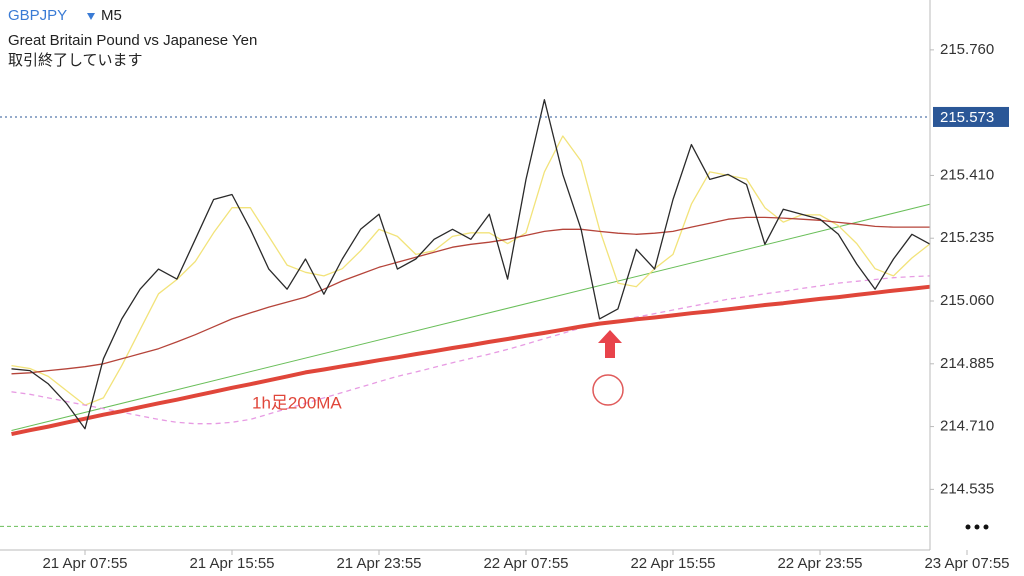 This screenshot has width=1024, height=576. I want to click on x-tick-label: 22 Apr 23:55, so click(819, 563).